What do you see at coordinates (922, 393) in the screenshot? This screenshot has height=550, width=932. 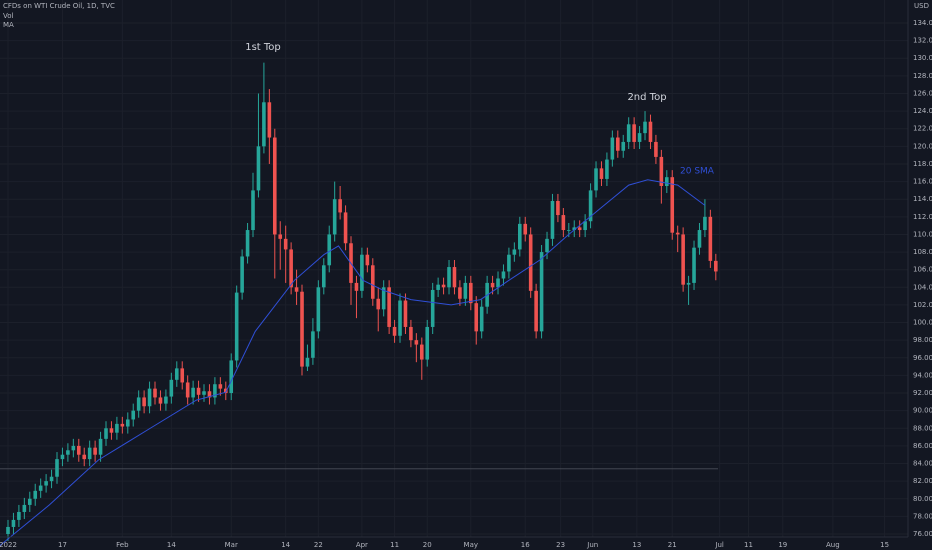 I see `y-tick-label: 92.00` at bounding box center [922, 393].